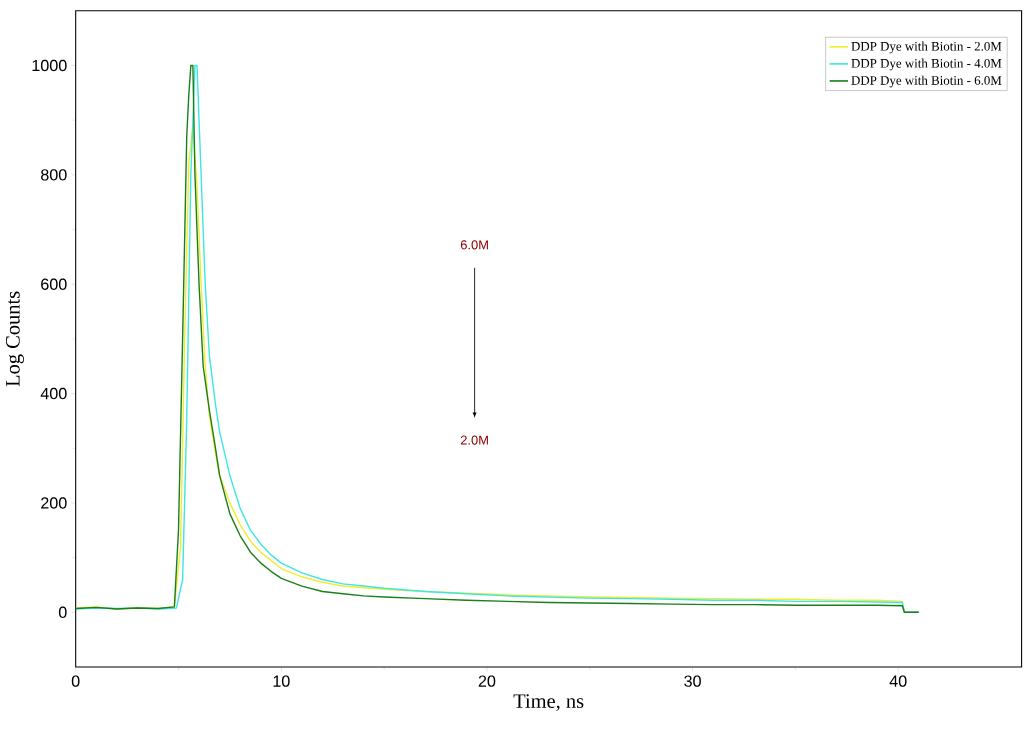 The width and height of the screenshot is (1027, 753). What do you see at coordinates (926, 81) in the screenshot?
I see `legend-label: DDP Dye with Biotin - 6.0M` at bounding box center [926, 81].